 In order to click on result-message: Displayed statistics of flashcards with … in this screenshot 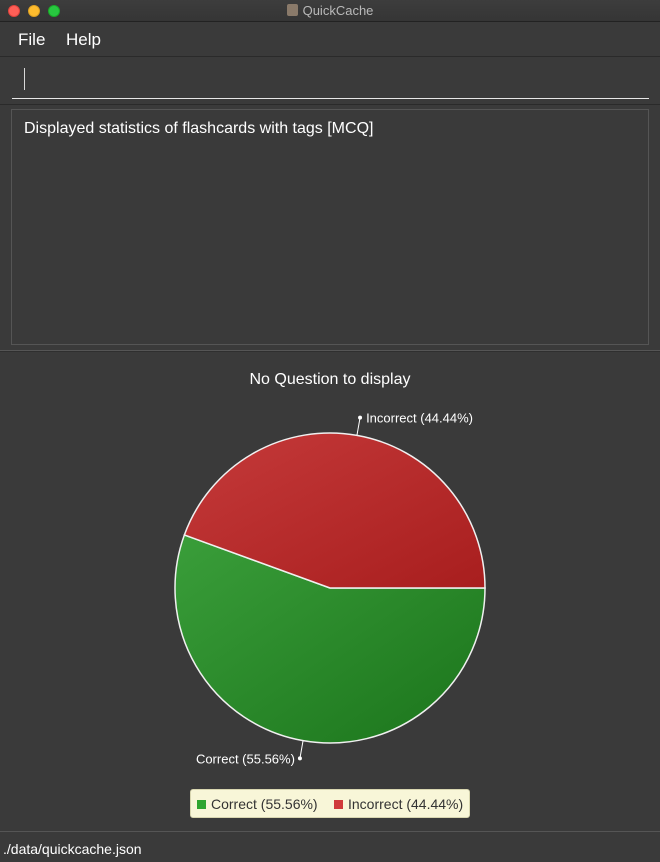, I will do `click(199, 128)`.